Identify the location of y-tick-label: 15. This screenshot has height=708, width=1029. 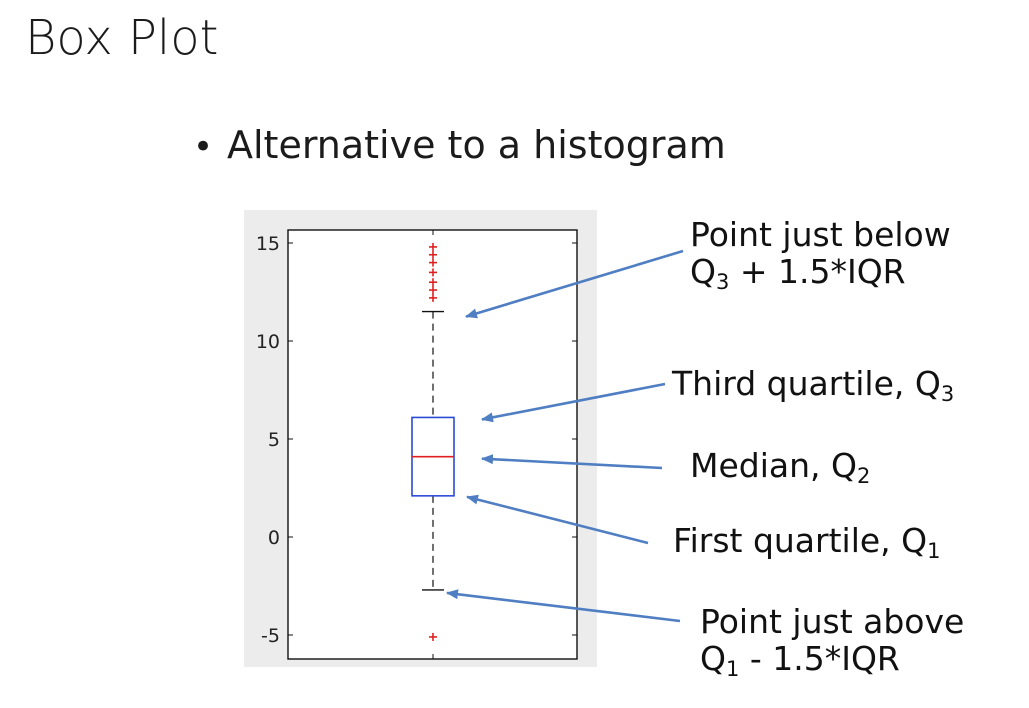
(268, 244).